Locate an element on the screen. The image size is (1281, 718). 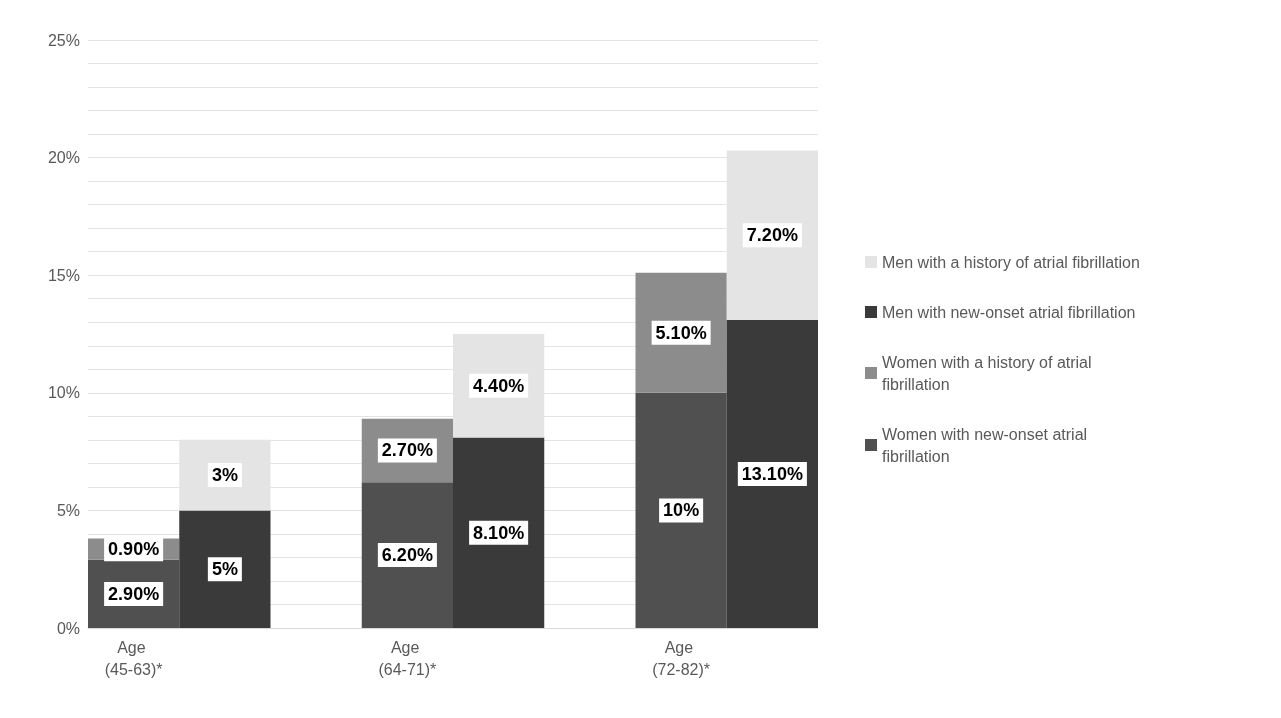
data-label: 2.90% is located at coordinates (134, 593).